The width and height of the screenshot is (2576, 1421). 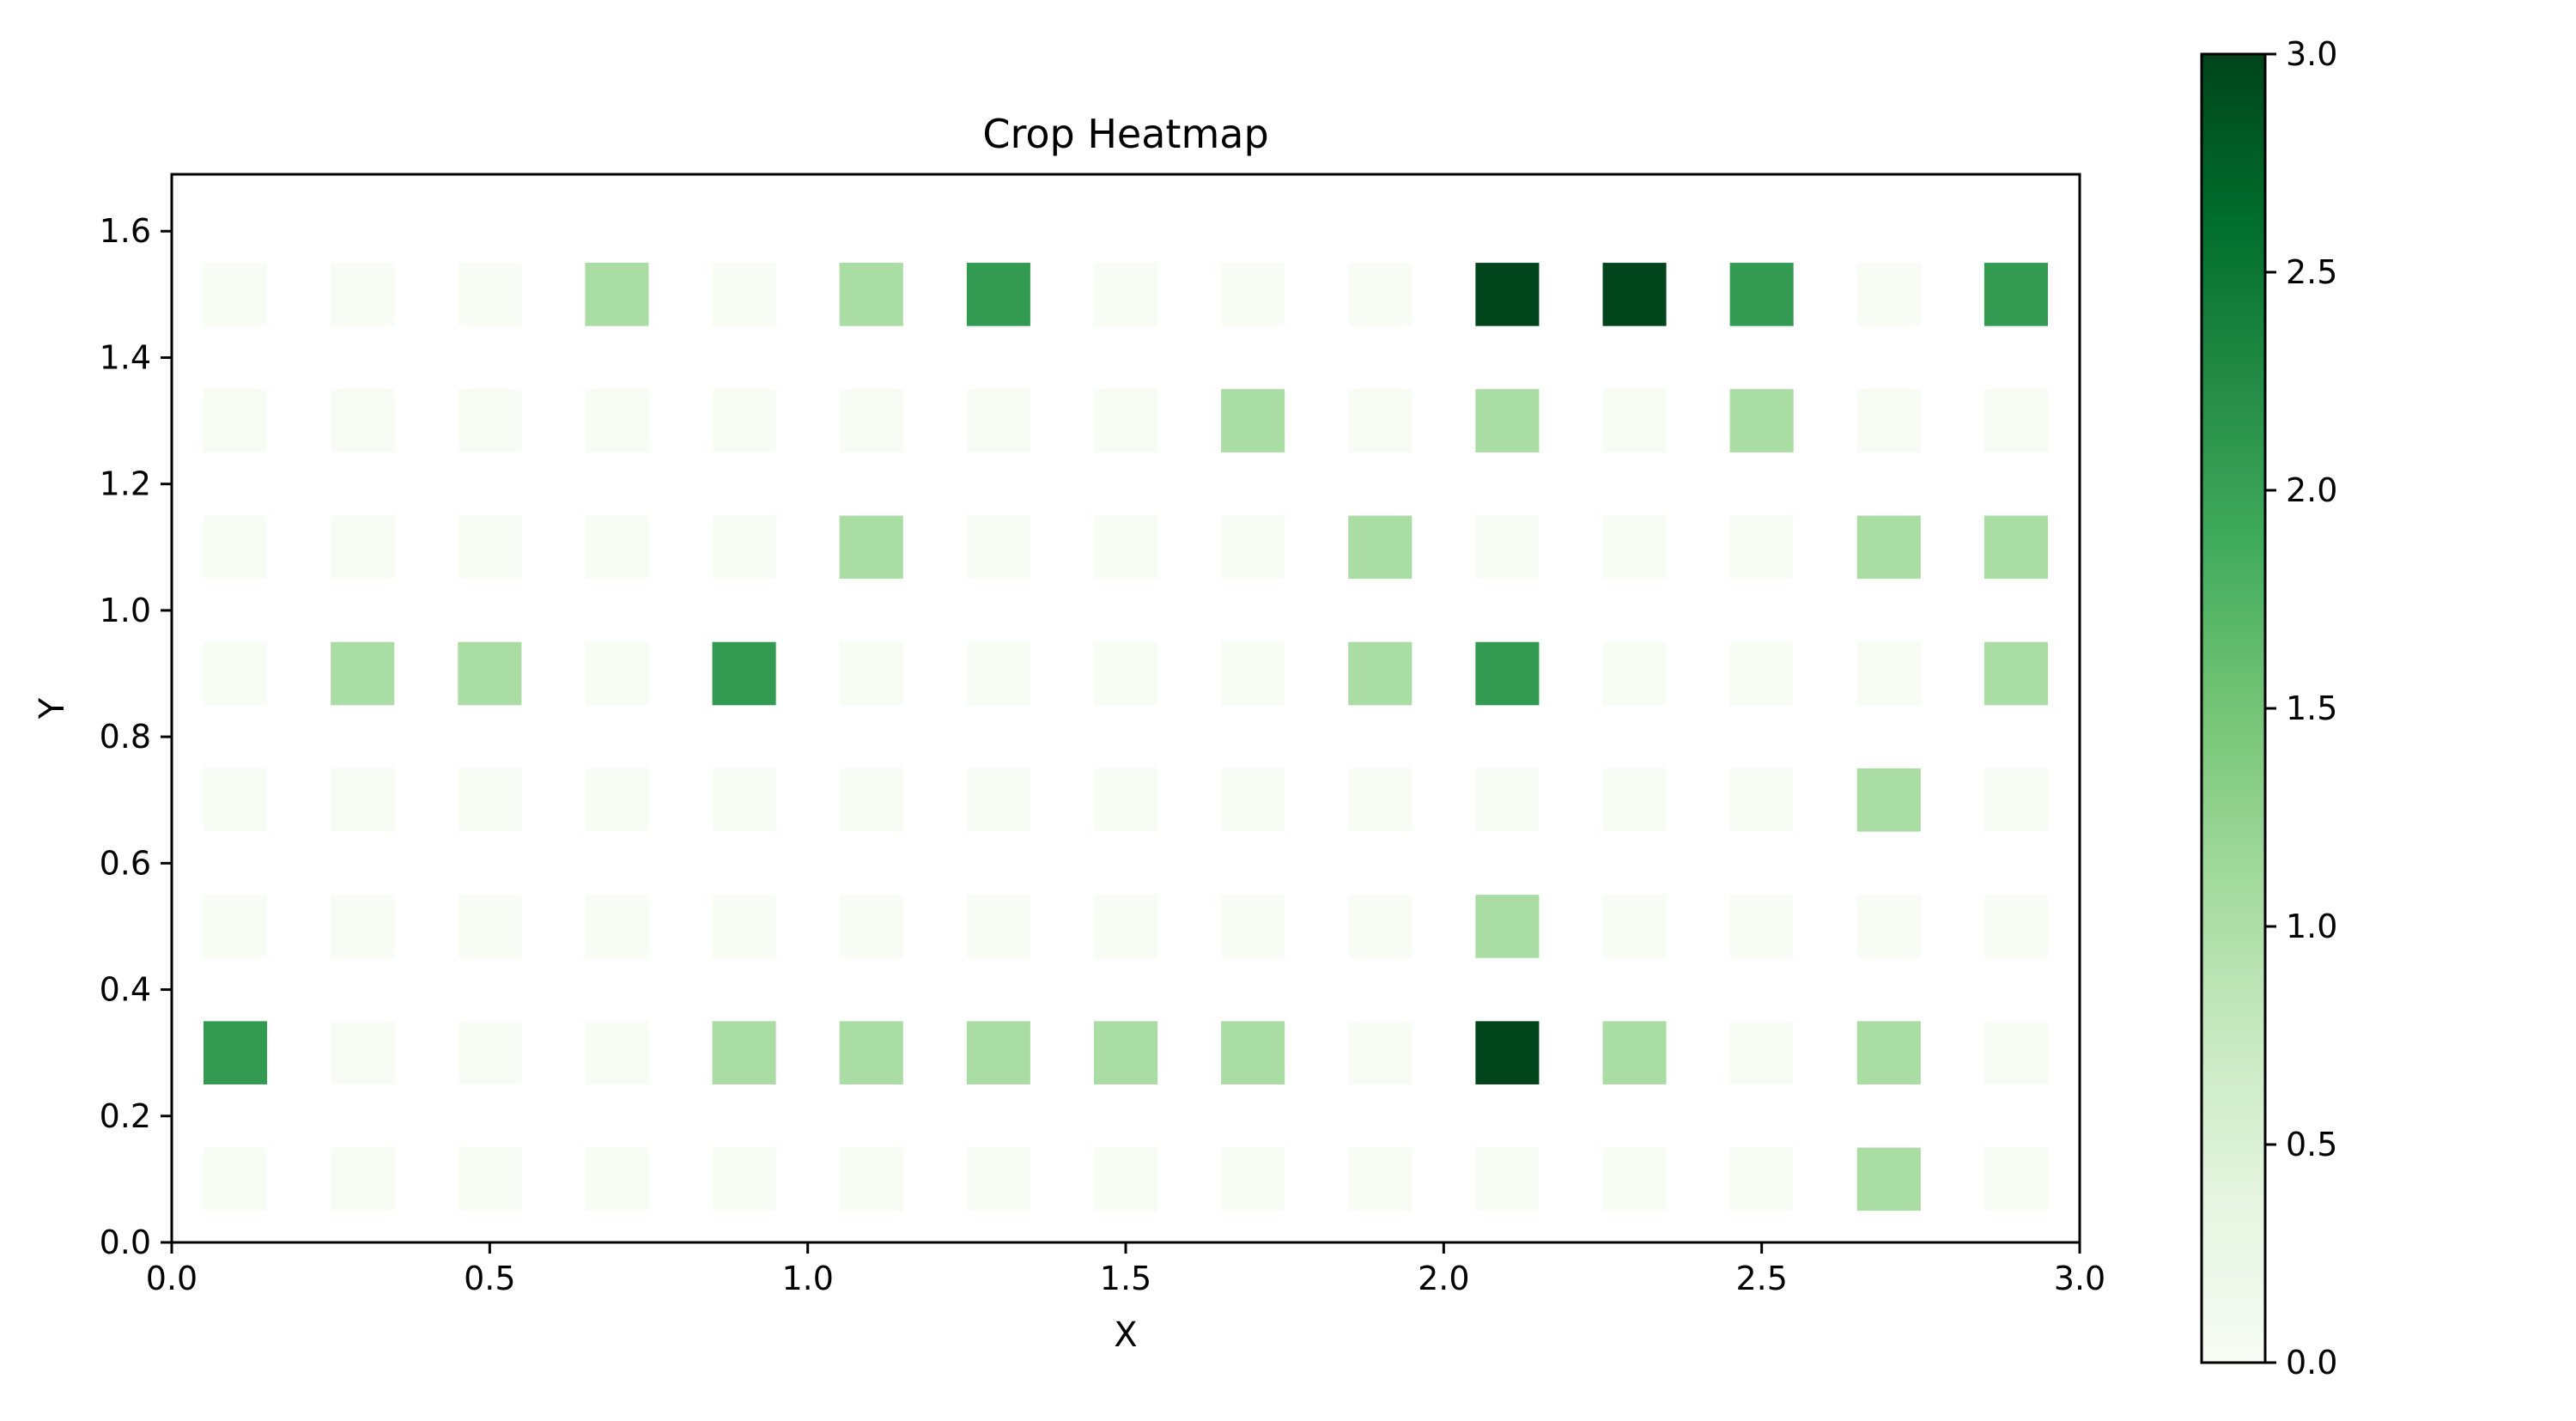 What do you see at coordinates (171, 1278) in the screenshot?
I see `x-tick-label: 0.0` at bounding box center [171, 1278].